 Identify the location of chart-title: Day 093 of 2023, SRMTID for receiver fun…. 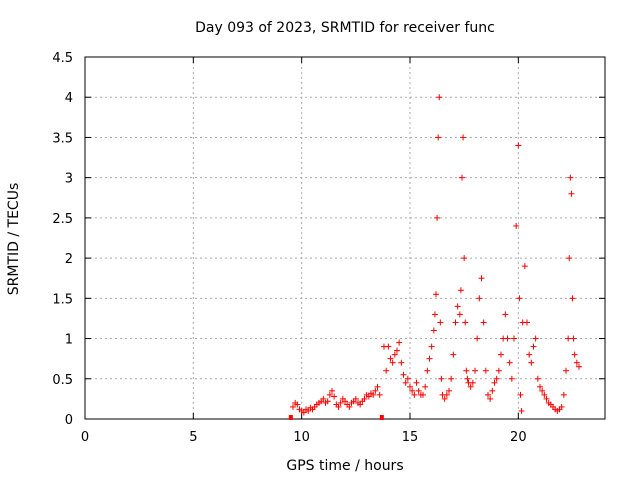
(345, 28).